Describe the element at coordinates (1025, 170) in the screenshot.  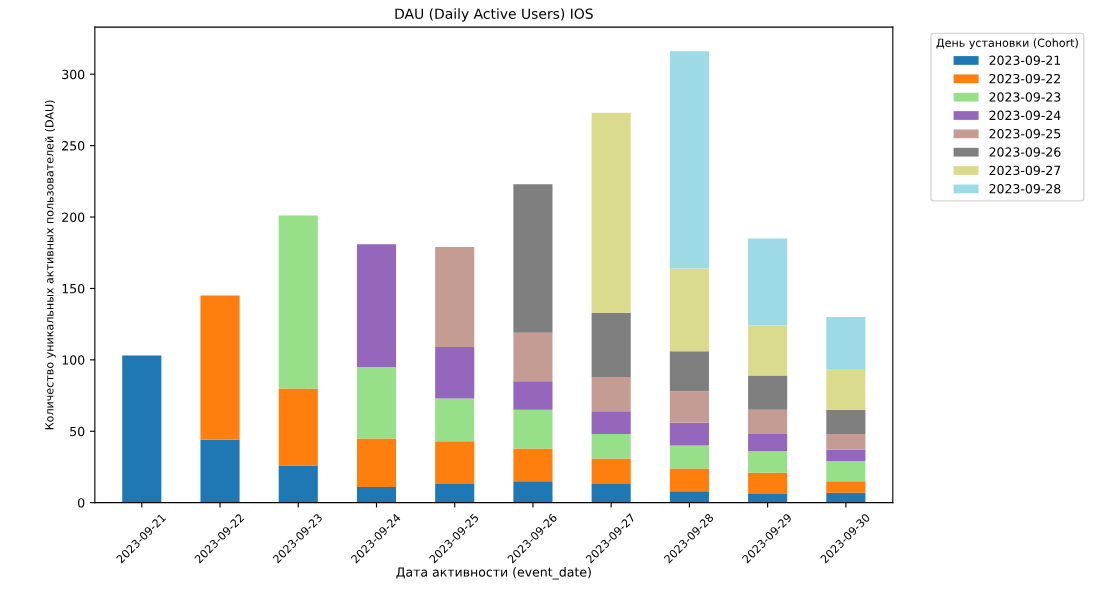
I see `legend-label: 2023-09-27` at that location.